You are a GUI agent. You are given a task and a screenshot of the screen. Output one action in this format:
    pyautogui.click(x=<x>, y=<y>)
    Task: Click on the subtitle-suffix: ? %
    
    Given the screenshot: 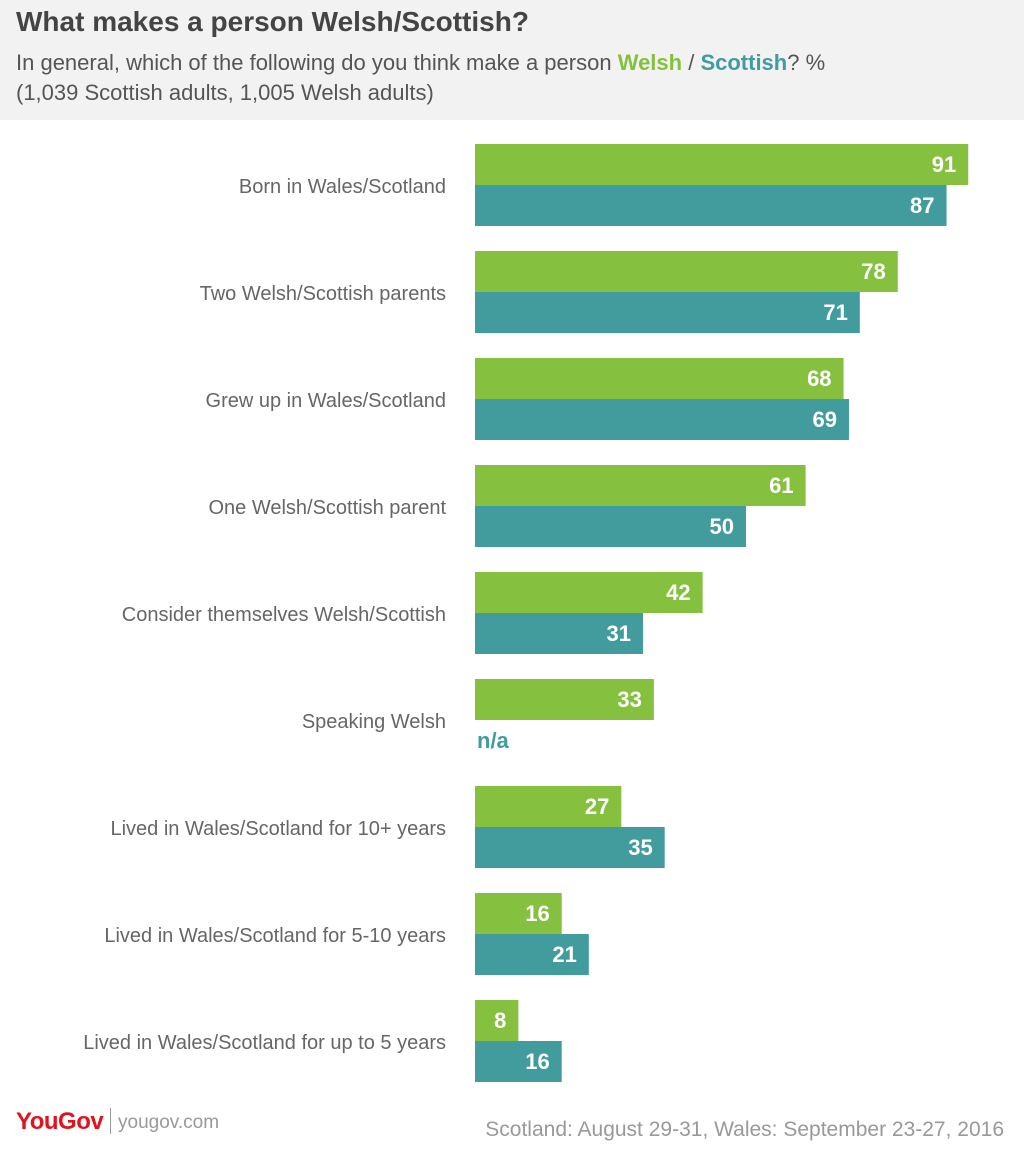 What is the action you would take?
    pyautogui.click(x=806, y=62)
    